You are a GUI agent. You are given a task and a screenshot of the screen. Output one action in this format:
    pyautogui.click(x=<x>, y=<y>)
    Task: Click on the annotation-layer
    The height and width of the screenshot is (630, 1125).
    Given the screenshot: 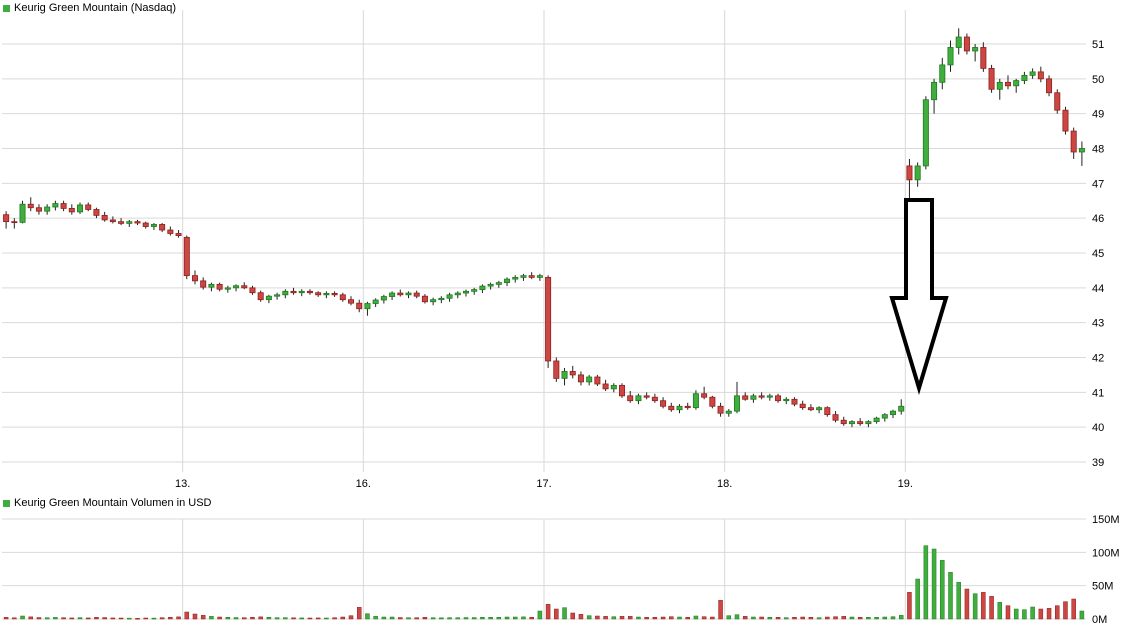 What is the action you would take?
    pyautogui.click(x=919, y=296)
    